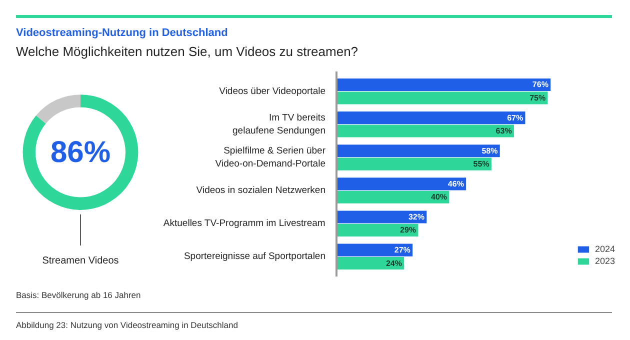 This screenshot has width=630, height=340. I want to click on data-label: 40%, so click(439, 197).